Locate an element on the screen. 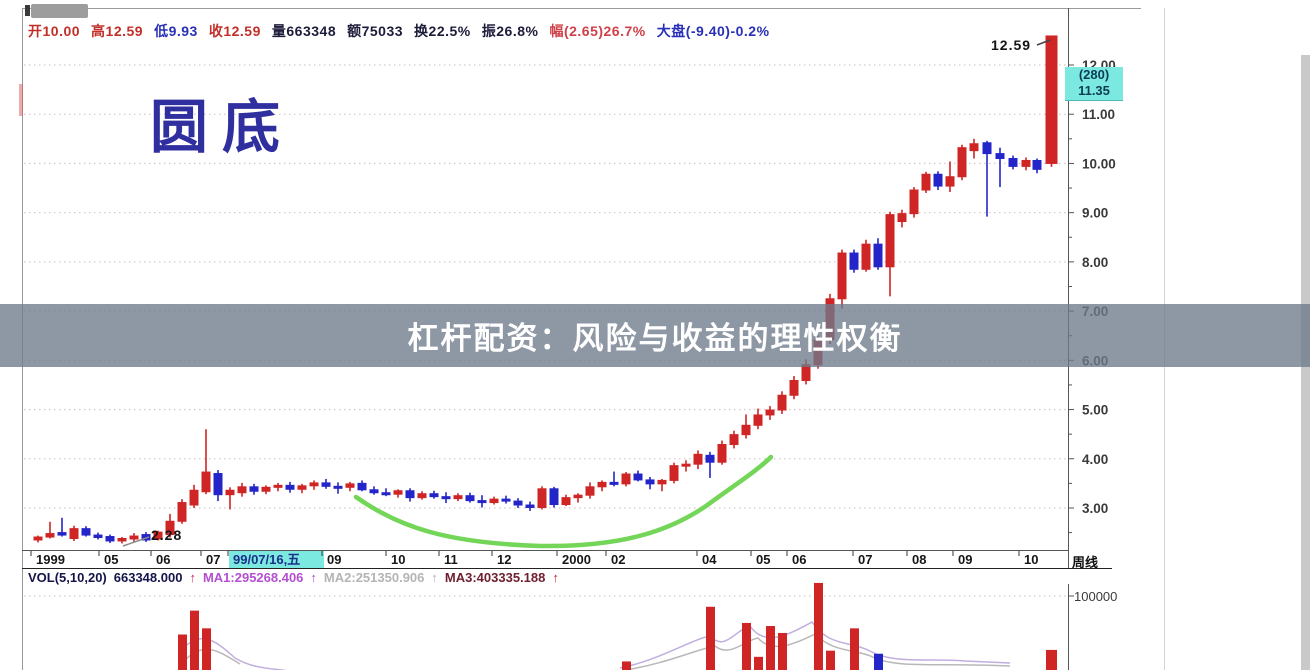 The image size is (1310, 670). price-axis-label: 3.00 is located at coordinates (1095, 508).